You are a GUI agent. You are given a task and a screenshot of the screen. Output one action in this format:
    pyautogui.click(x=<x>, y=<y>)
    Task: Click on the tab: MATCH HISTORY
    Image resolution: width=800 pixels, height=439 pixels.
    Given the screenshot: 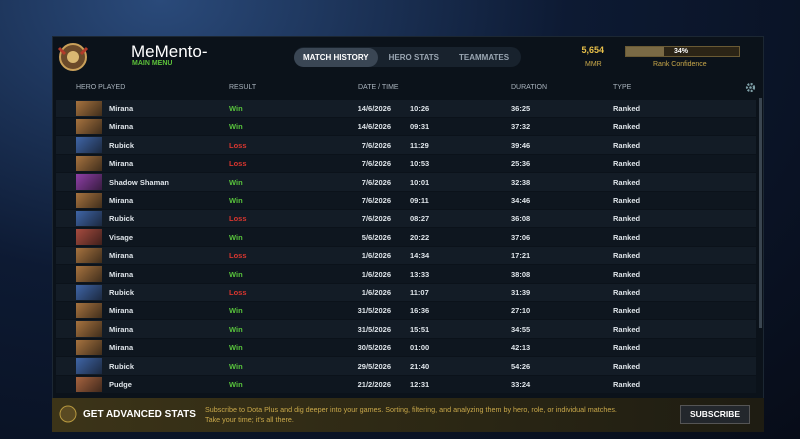 What is the action you would take?
    pyautogui.click(x=336, y=57)
    